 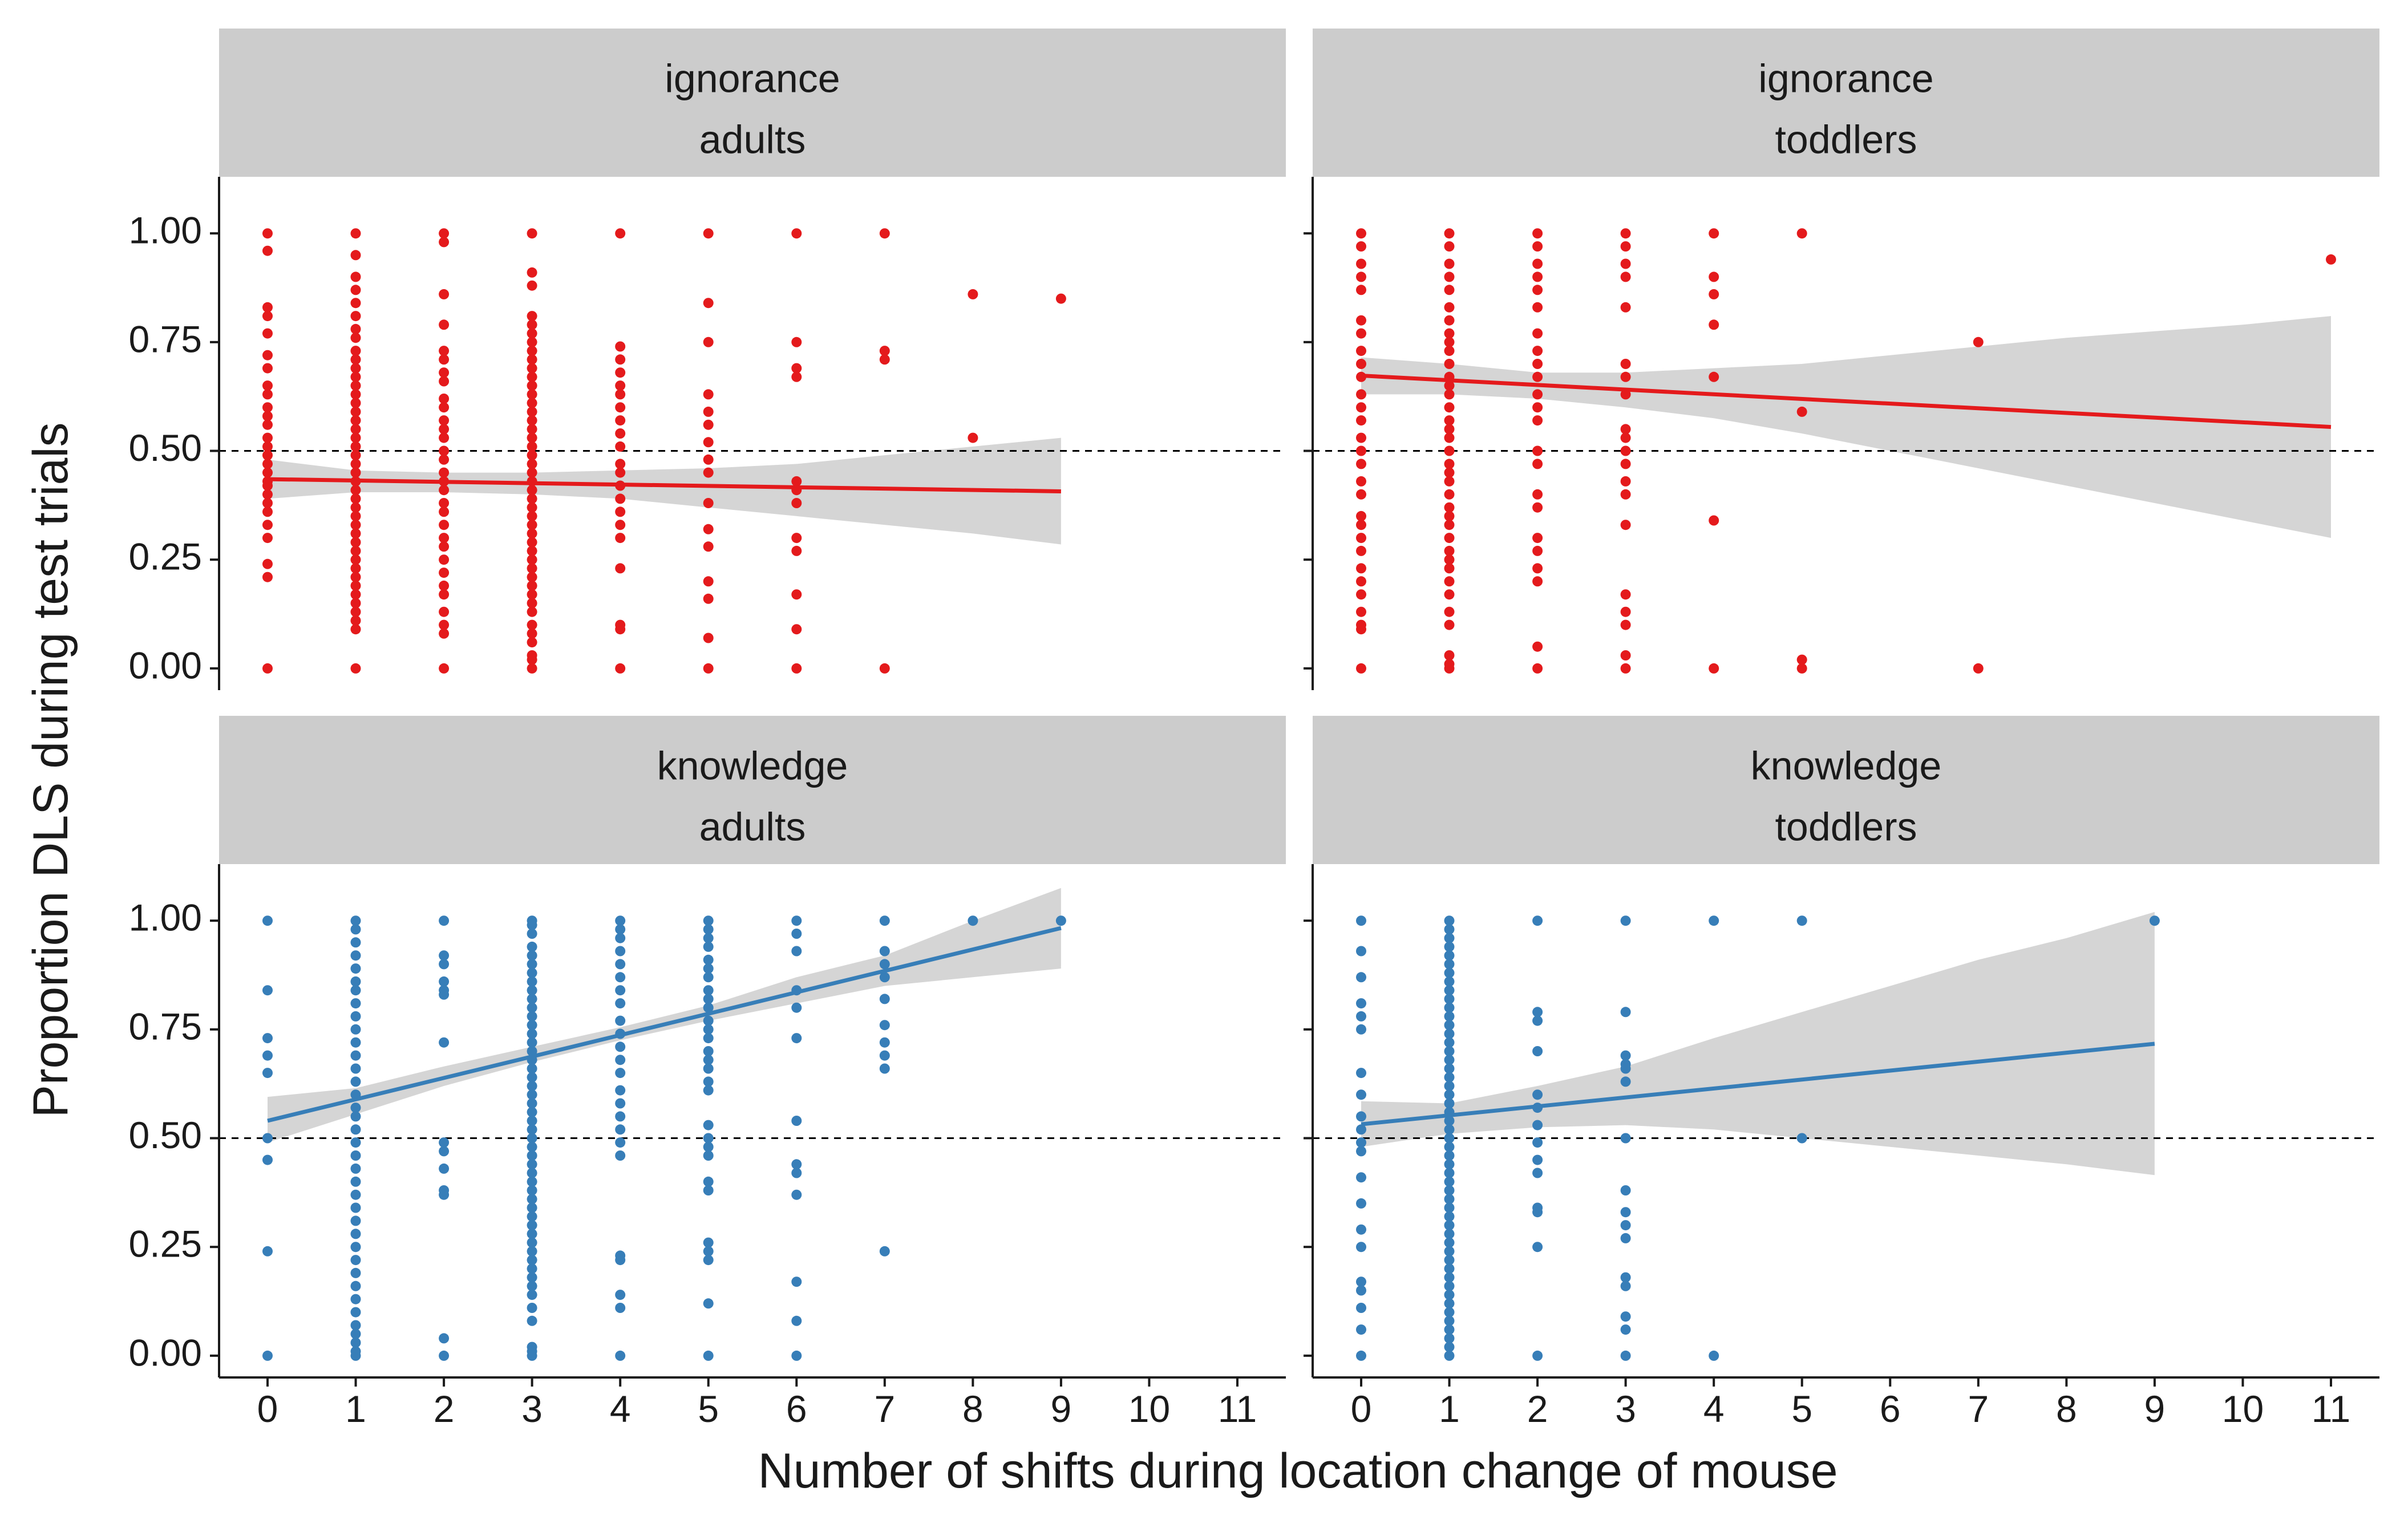 What do you see at coordinates (1847, 765) in the screenshot?
I see `strip-label-knowledge-toddlers-condition: knowledge` at bounding box center [1847, 765].